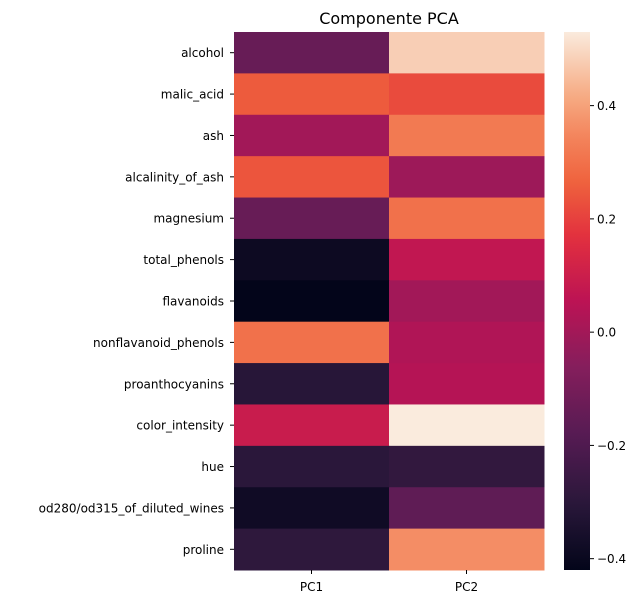  Describe the element at coordinates (311, 587) in the screenshot. I see `column-label: PC1` at that location.